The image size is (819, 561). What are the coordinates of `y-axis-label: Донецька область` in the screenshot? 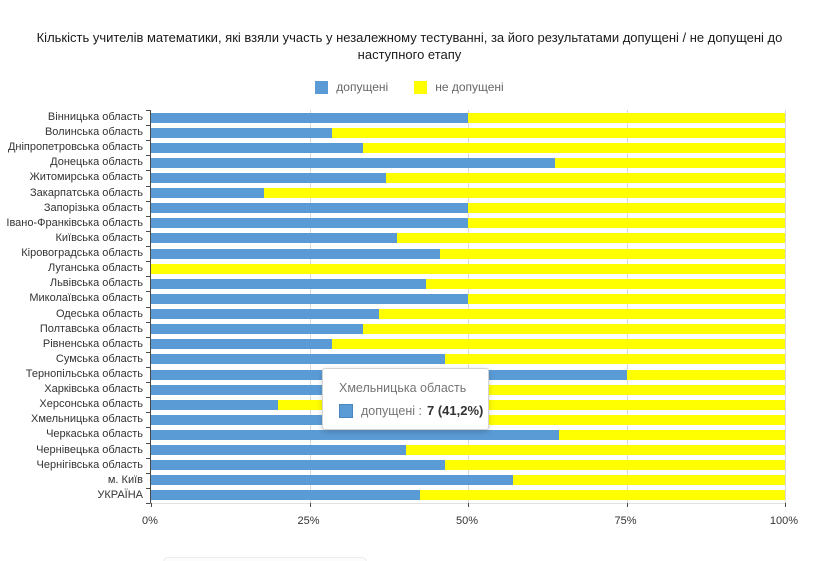 It's located at (96, 162).